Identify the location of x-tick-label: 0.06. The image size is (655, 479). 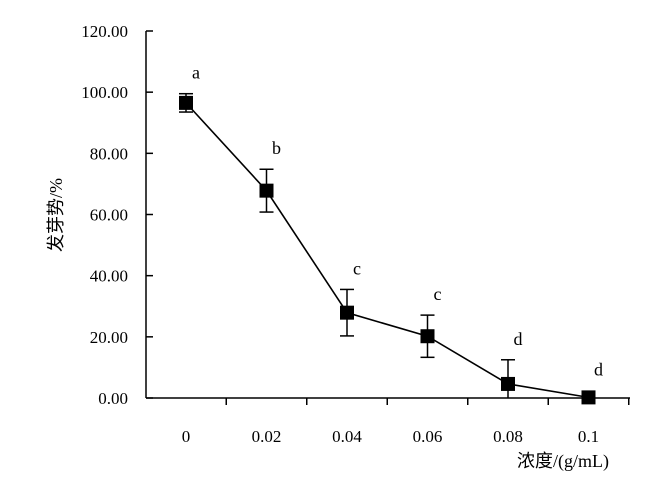
(428, 436).